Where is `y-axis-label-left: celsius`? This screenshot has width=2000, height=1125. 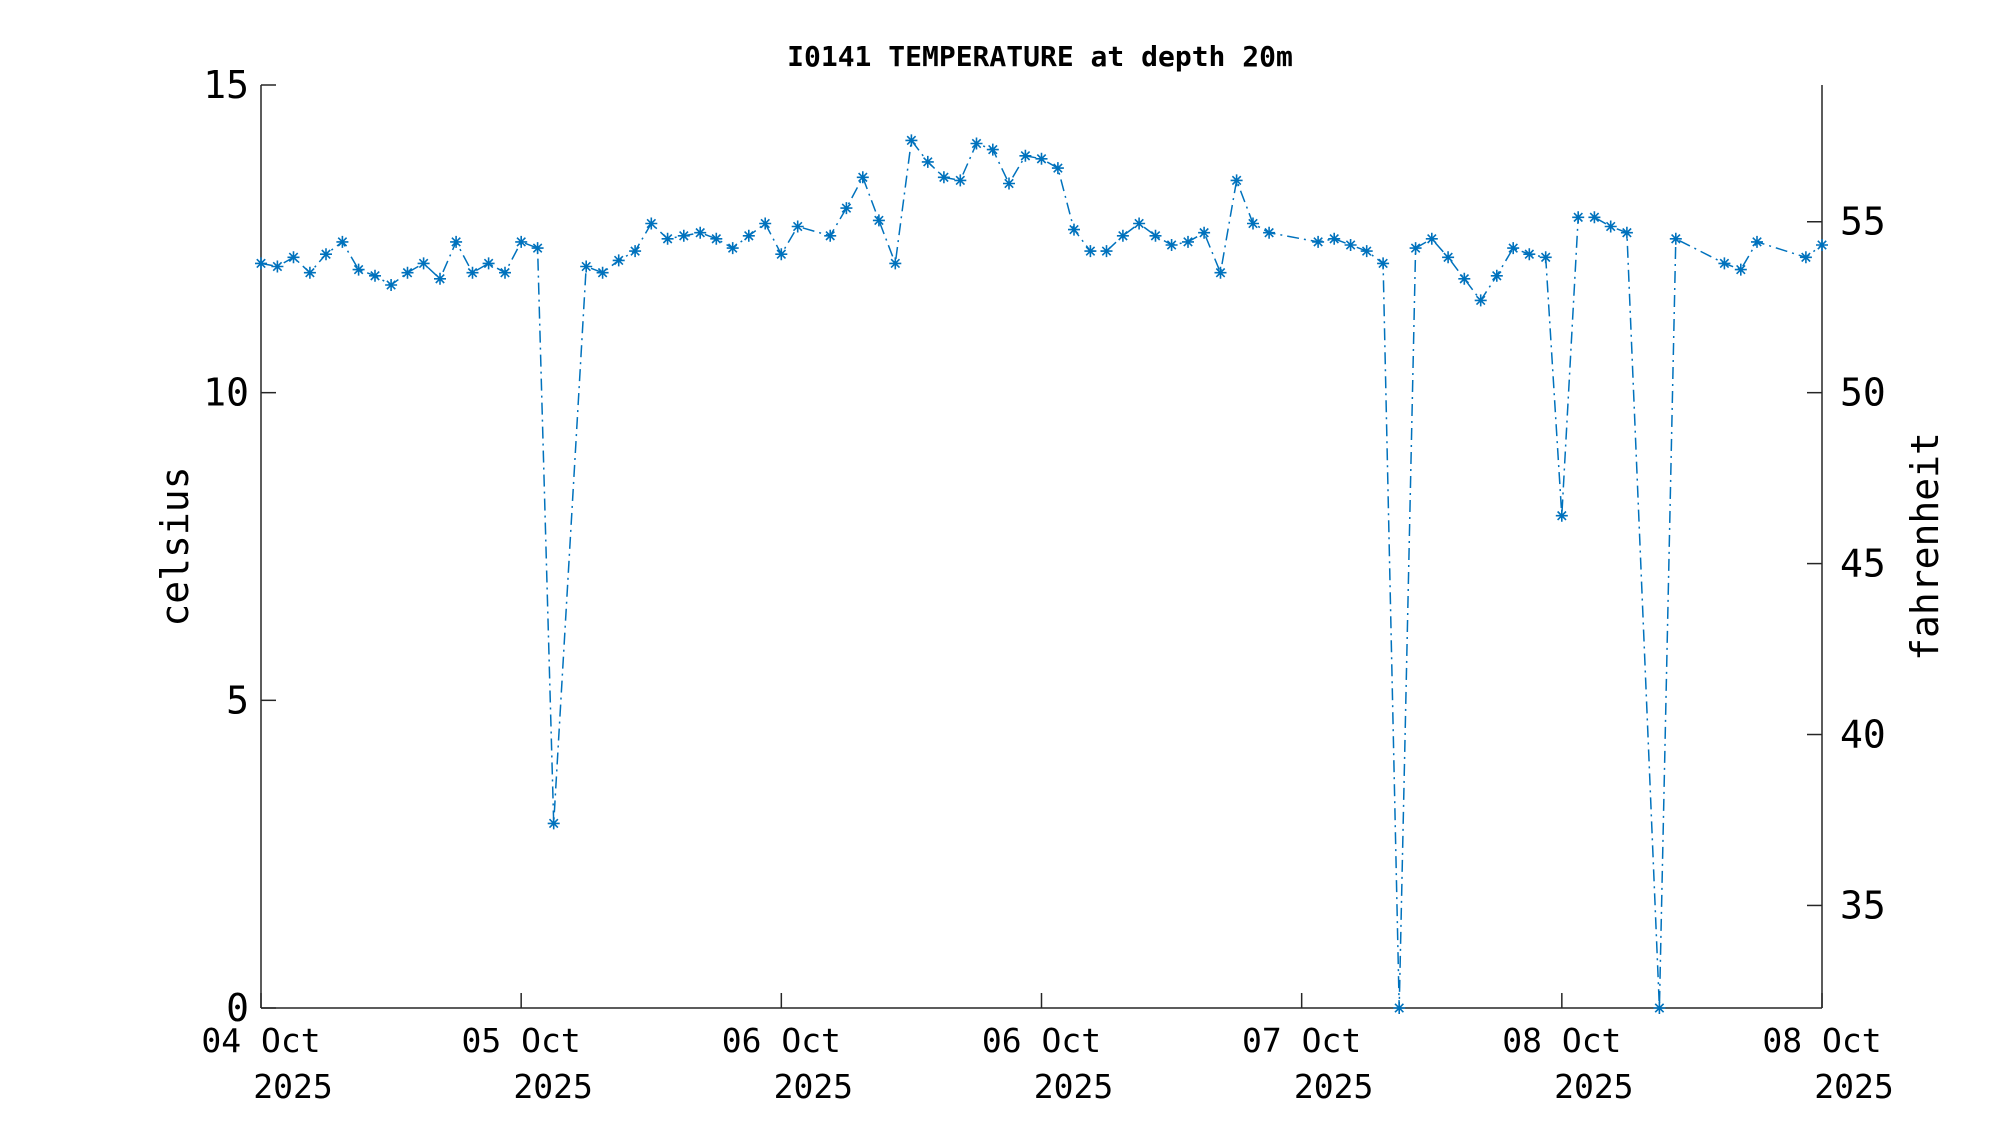 y-axis-label-left: celsius is located at coordinates (175, 546).